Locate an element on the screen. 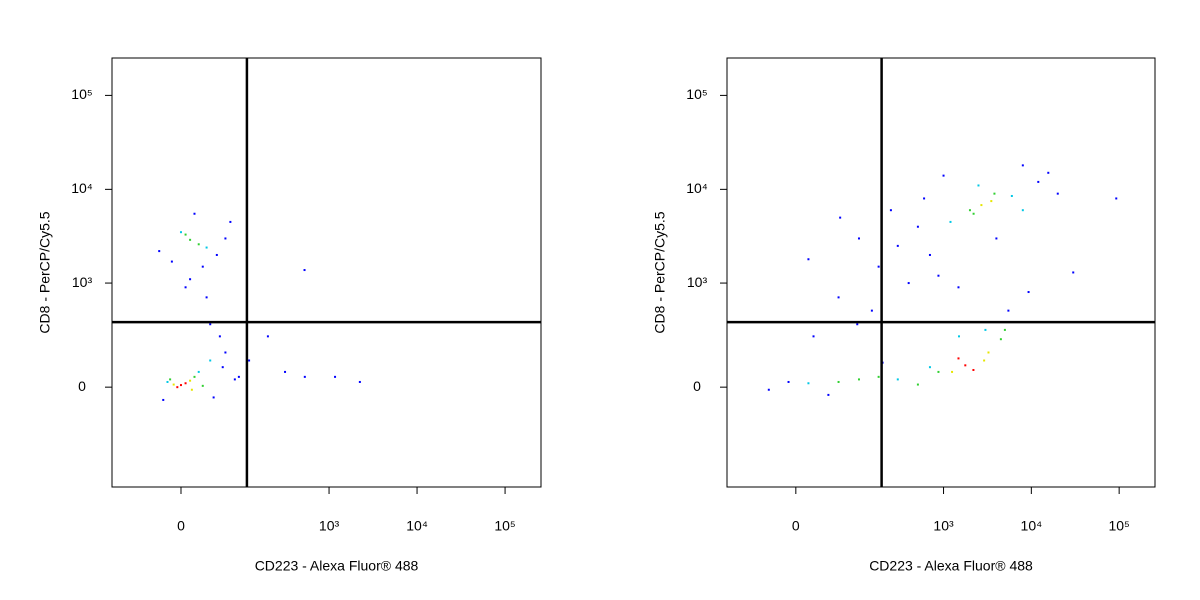 The width and height of the screenshot is (1200, 600). x-tick-label: 0 is located at coordinates (796, 526).